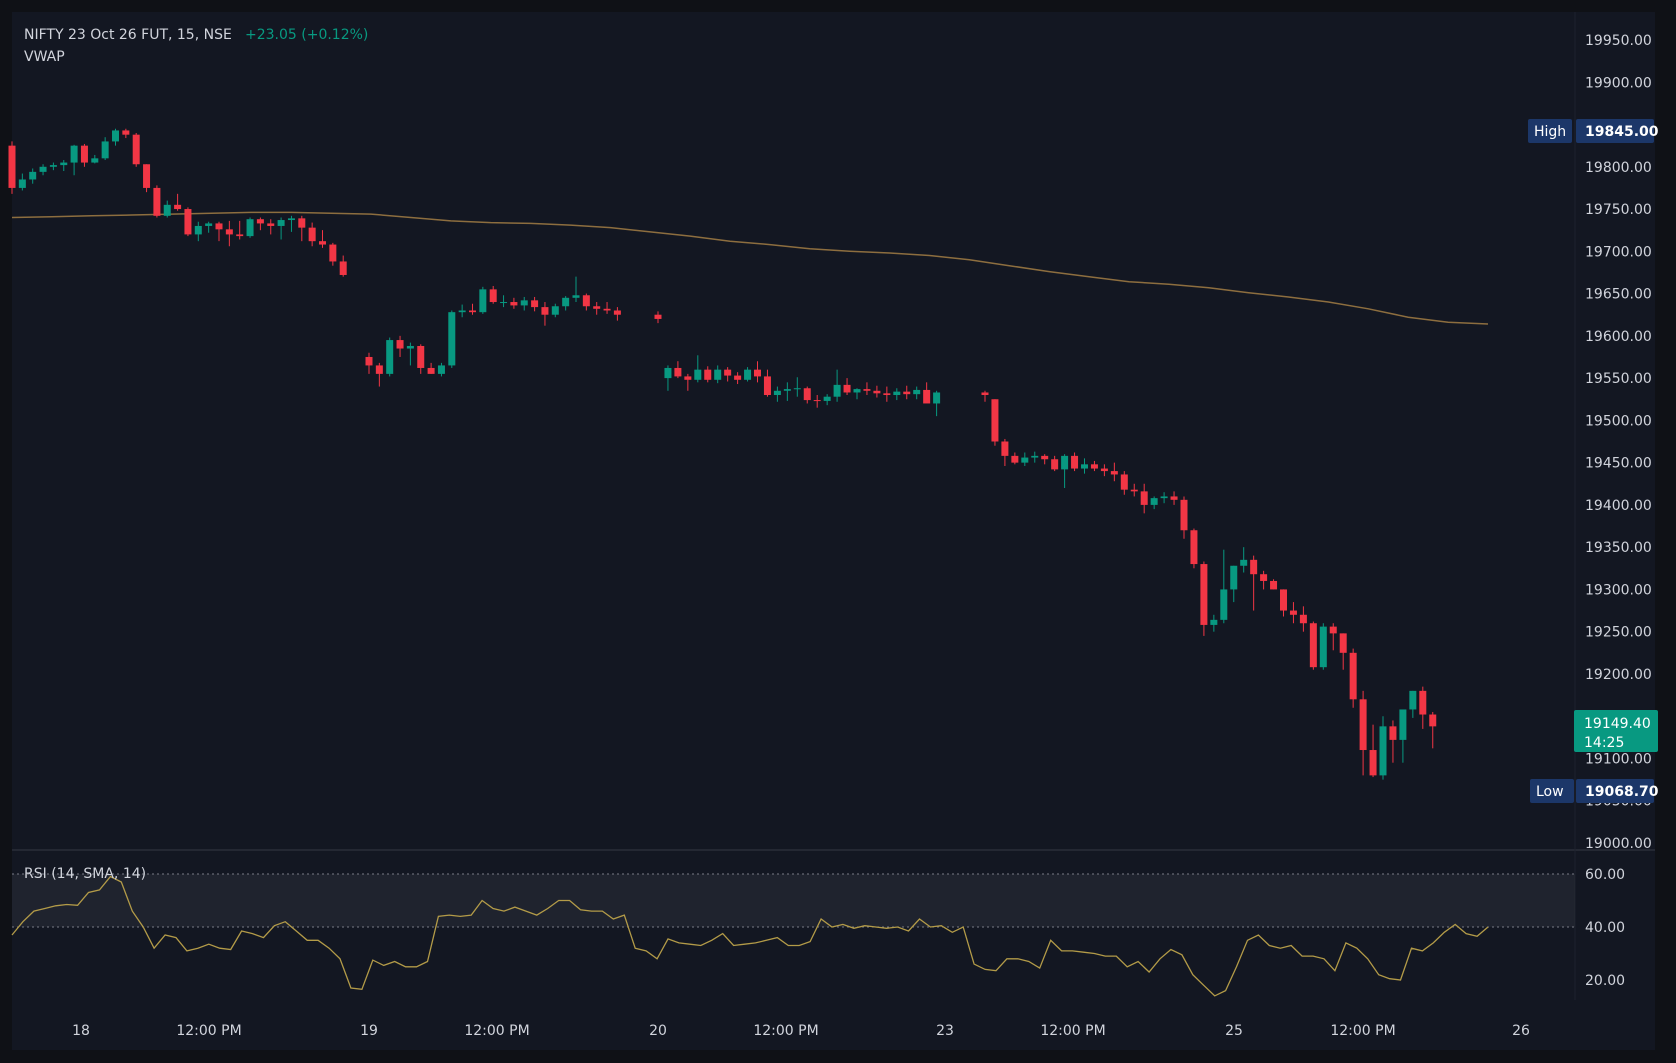  What do you see at coordinates (44, 57) in the screenshot?
I see `legend-vwap: VWAP` at bounding box center [44, 57].